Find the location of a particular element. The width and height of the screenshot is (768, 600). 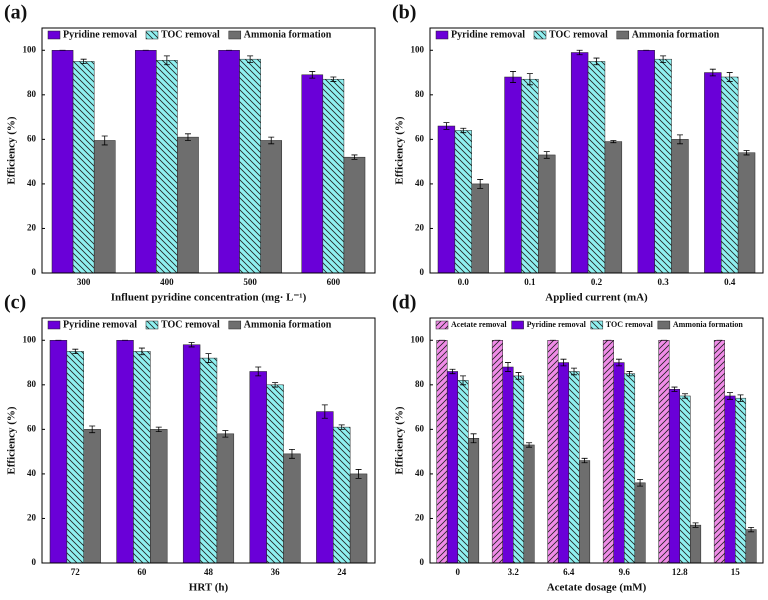

legend-label: Pyridine removal is located at coordinates (557, 324).